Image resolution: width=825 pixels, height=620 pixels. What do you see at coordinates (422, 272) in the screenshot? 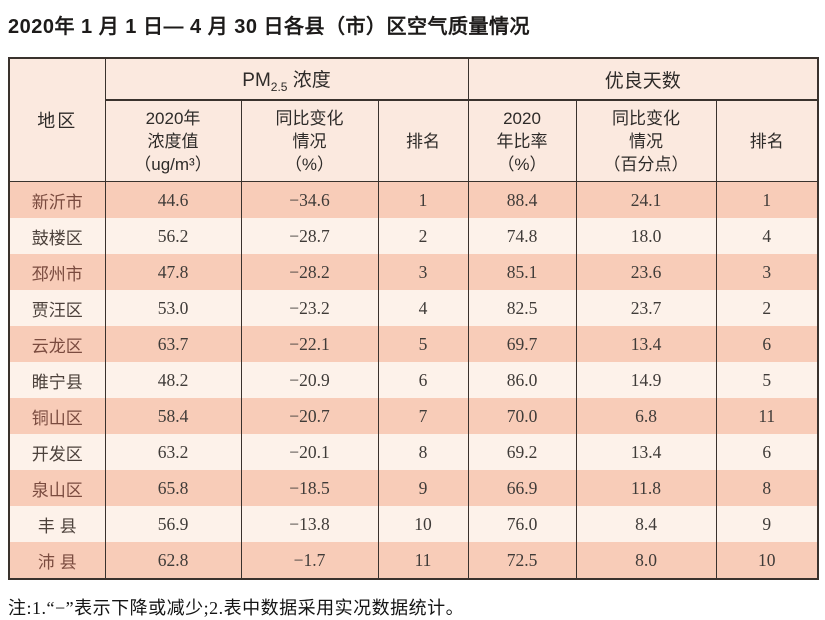
I see `pm-rank-cell: 3` at bounding box center [422, 272].